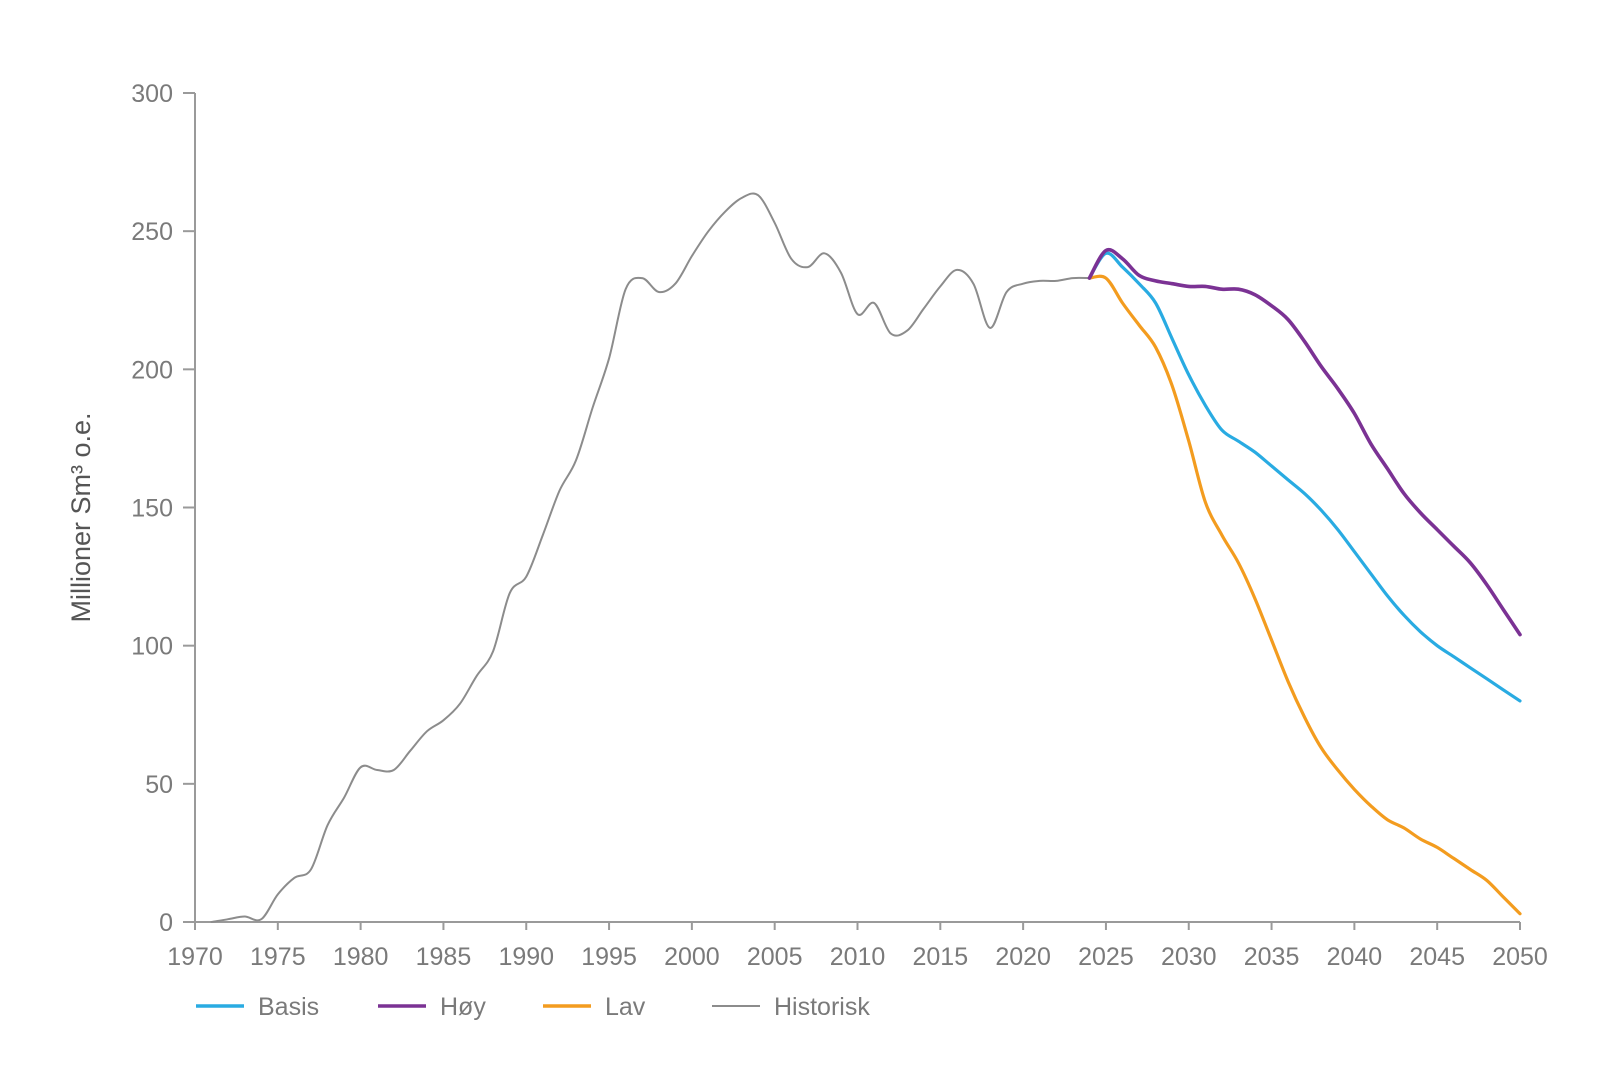 The width and height of the screenshot is (1620, 1080). What do you see at coordinates (361, 957) in the screenshot?
I see `x-tick-label: 1980` at bounding box center [361, 957].